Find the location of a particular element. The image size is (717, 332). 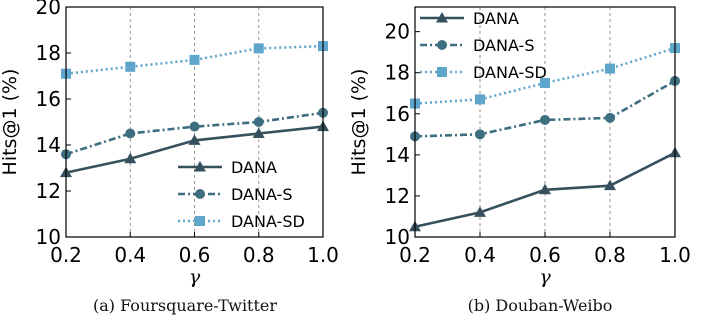

caption-b-tag: (b) is located at coordinates (479, 305).